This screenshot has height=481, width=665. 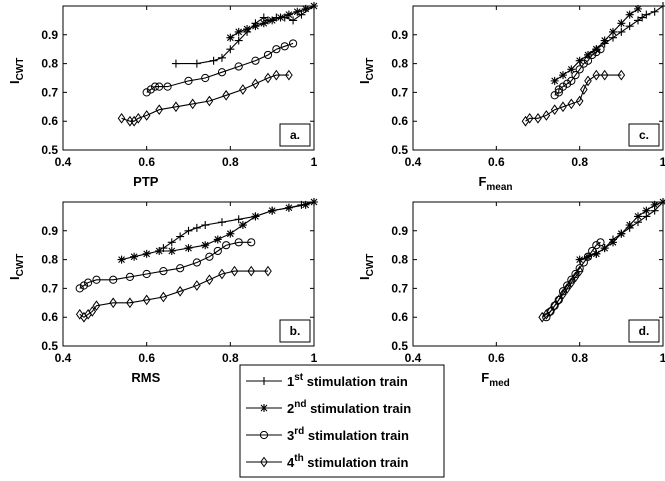 I want to click on panel-label: a., so click(x=295, y=135).